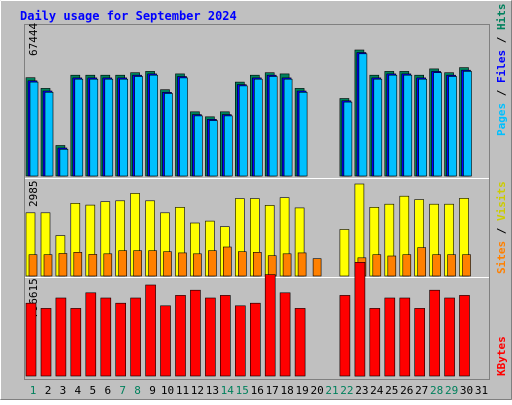 This screenshot has height=405, width=512. I want to click on x-tick-label-day-29: 29, so click(451, 390).